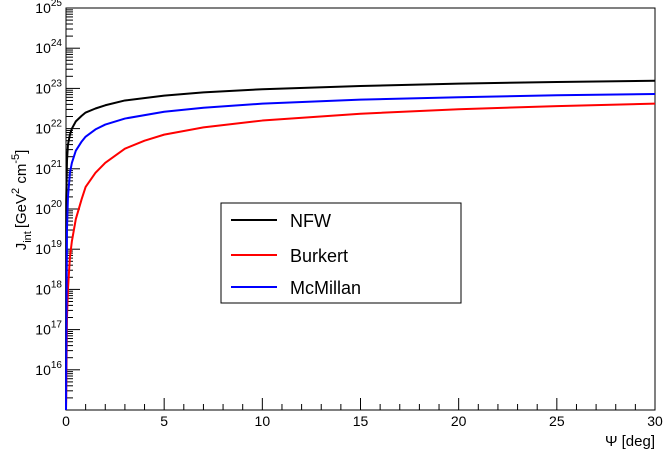 The image size is (663, 456). Describe the element at coordinates (48, 369) in the screenshot. I see `y-tick-label: 1016` at that location.